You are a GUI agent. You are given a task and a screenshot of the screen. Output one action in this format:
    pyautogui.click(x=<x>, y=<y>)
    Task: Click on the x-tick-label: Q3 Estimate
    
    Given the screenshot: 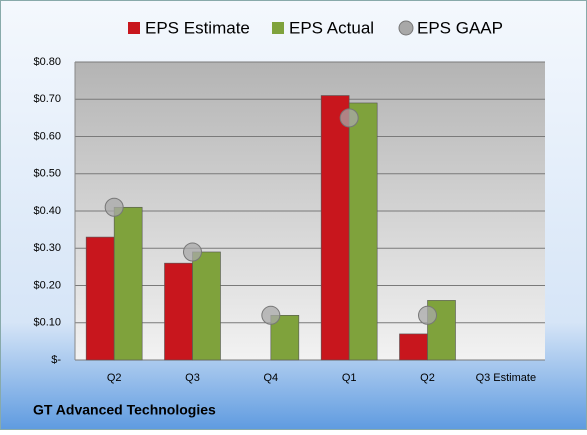 What is the action you would take?
    pyautogui.click(x=506, y=378)
    